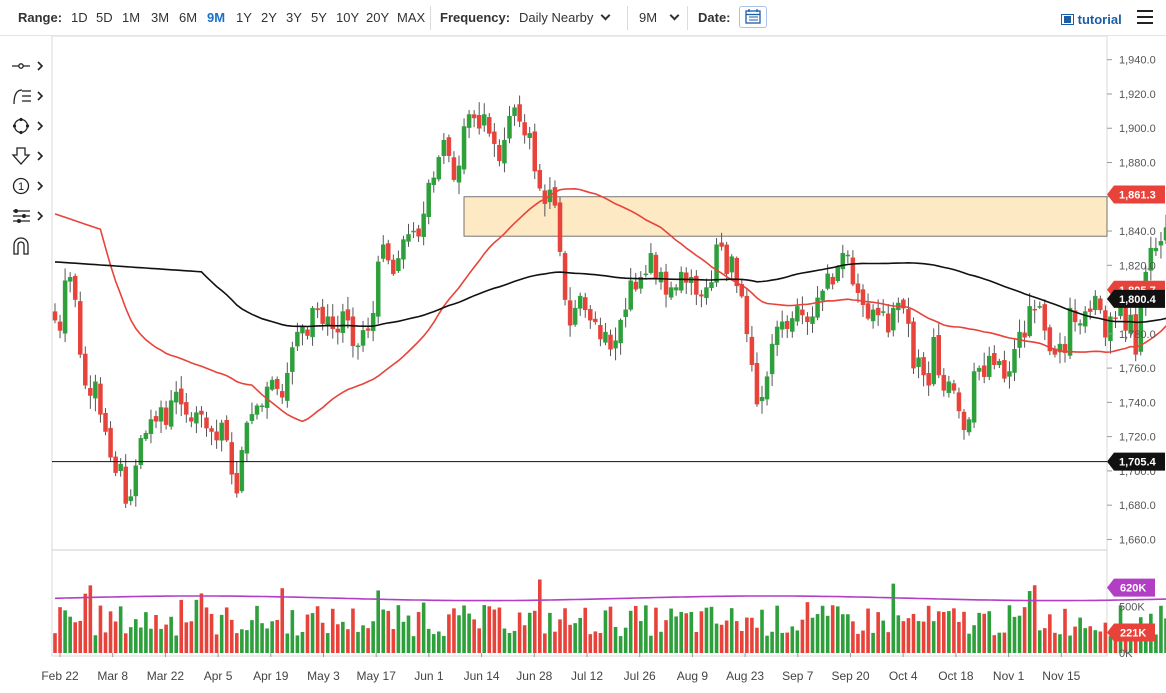 The height and width of the screenshot is (693, 1166). I want to click on range-3m-button: 3M, so click(160, 17).